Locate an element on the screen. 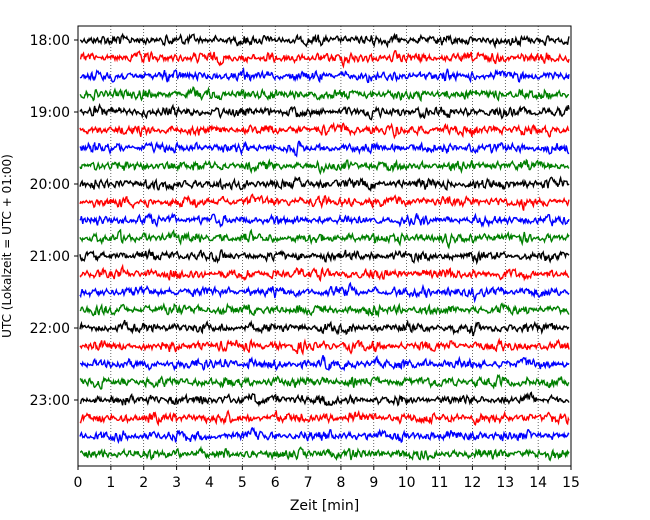  x-tick-label-9: 9 is located at coordinates (373, 483).